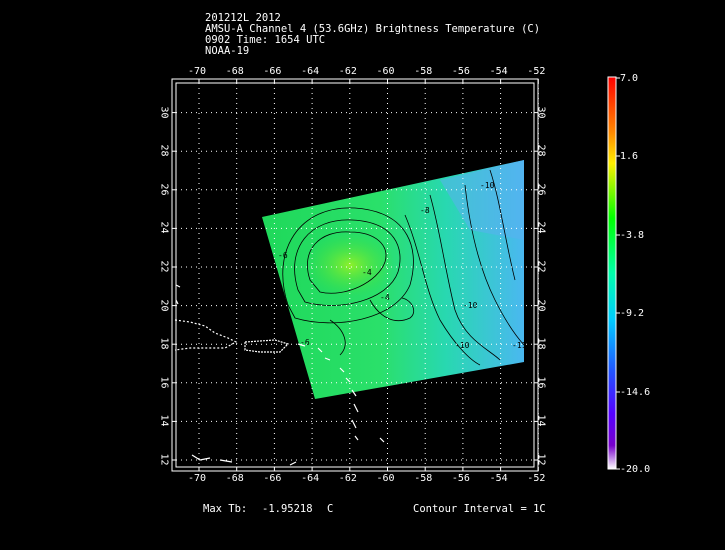 Image resolution: width=725 pixels, height=550 pixels. Describe the element at coordinates (541, 420) in the screenshot. I see `lat-tick-label-right: 14` at that location.